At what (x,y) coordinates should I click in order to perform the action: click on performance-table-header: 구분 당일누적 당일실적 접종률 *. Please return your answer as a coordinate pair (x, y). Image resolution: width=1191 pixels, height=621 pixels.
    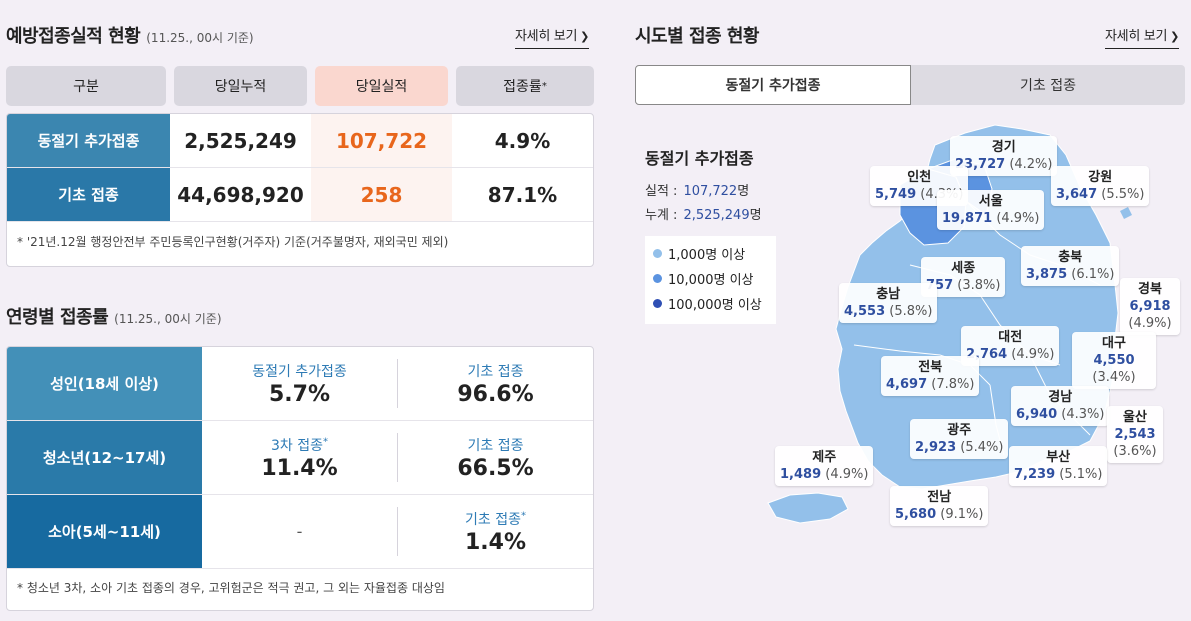
    Looking at the image, I should click on (300, 86).